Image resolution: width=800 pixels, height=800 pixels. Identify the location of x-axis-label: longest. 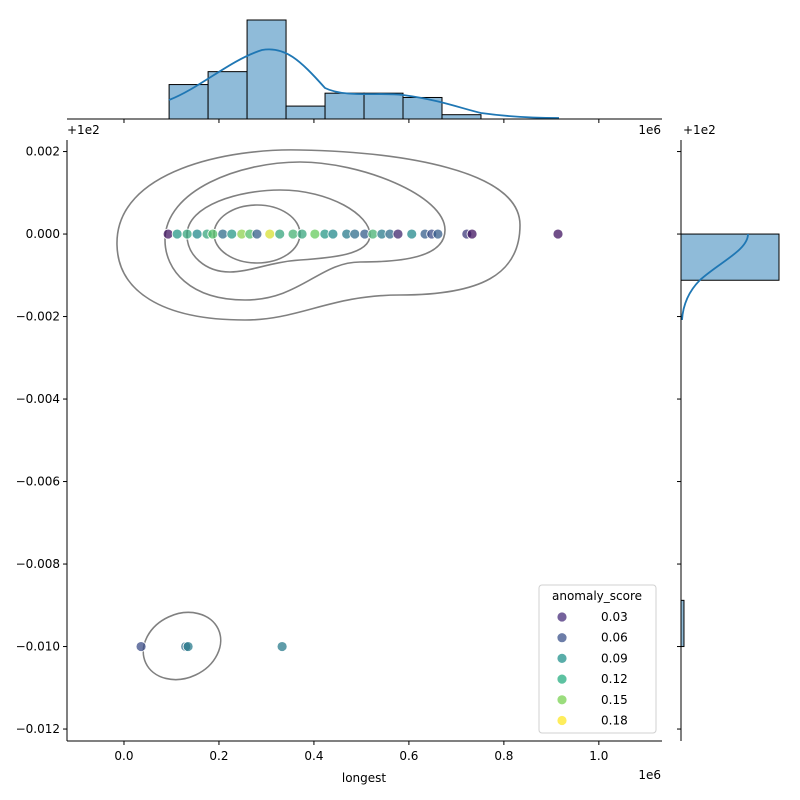
(364, 778).